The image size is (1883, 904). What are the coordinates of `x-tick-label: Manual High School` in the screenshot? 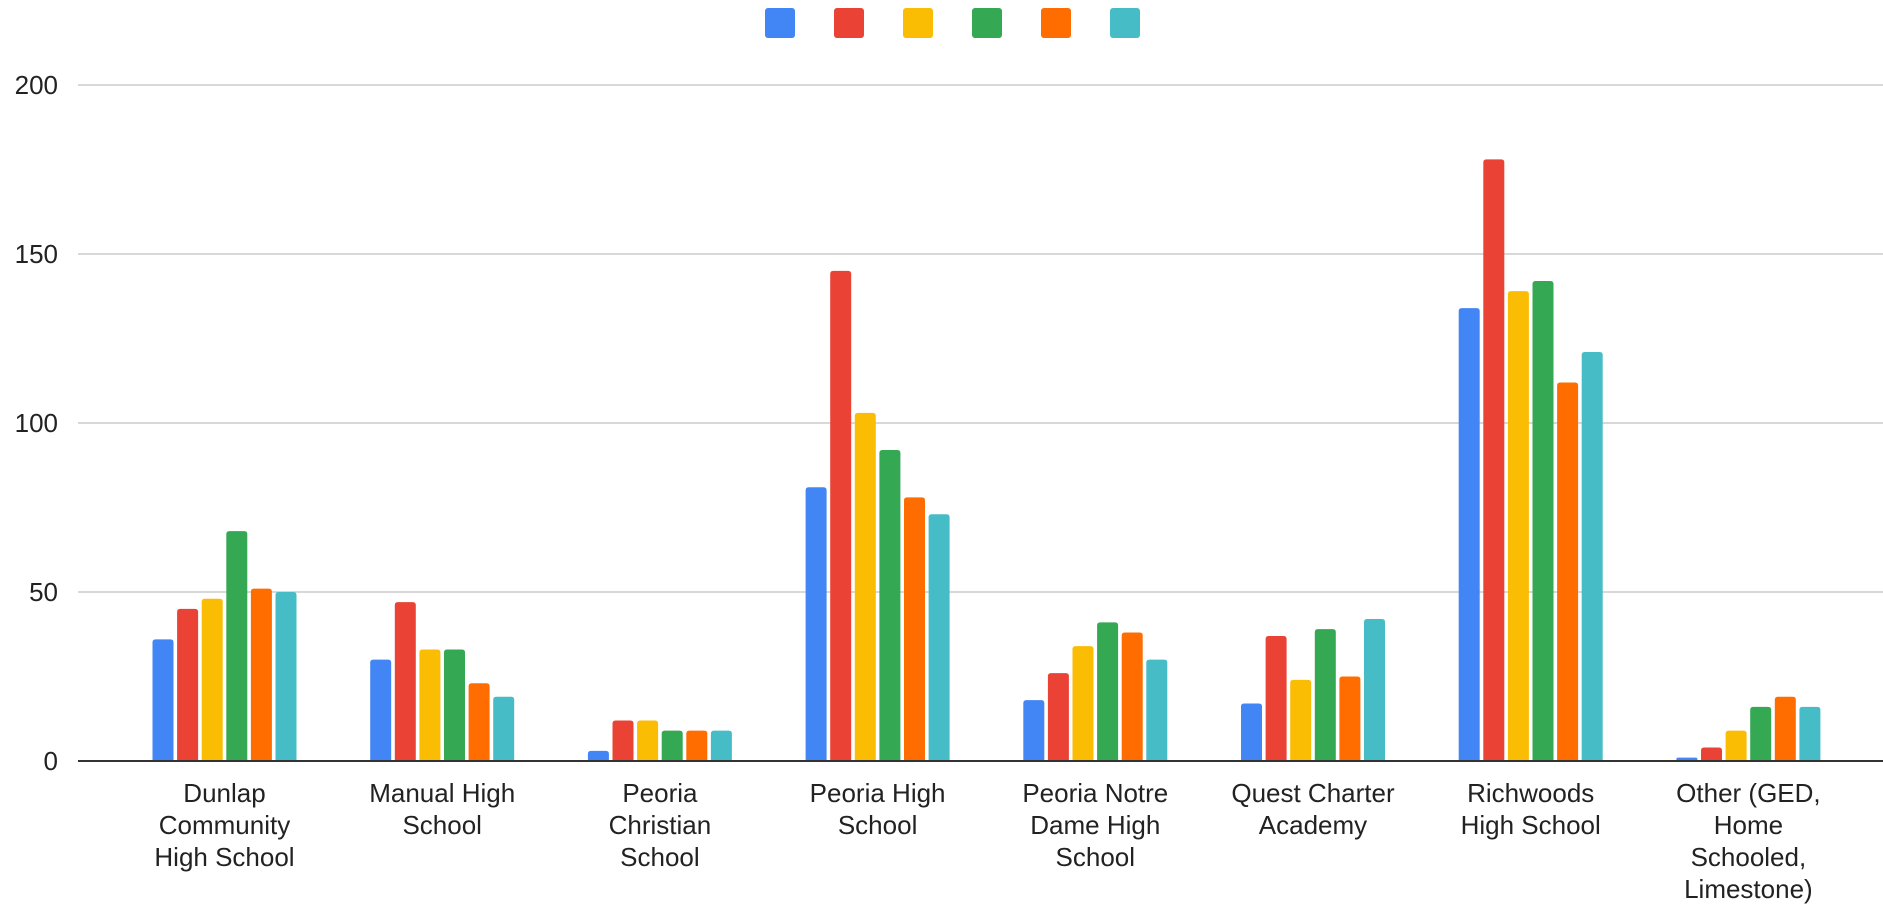 It's located at (442, 809).